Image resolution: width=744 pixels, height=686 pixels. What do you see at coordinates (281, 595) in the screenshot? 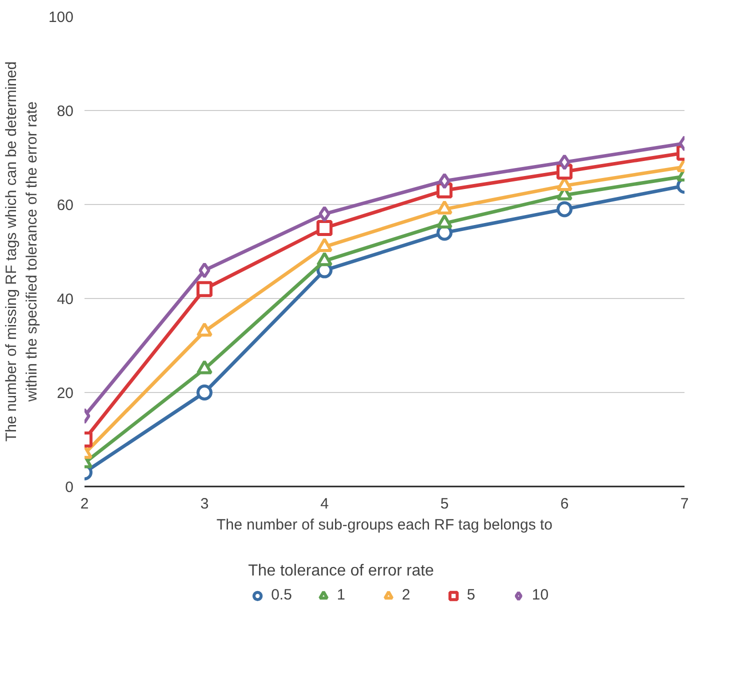
I see `legend-label: 0.5` at bounding box center [281, 595].